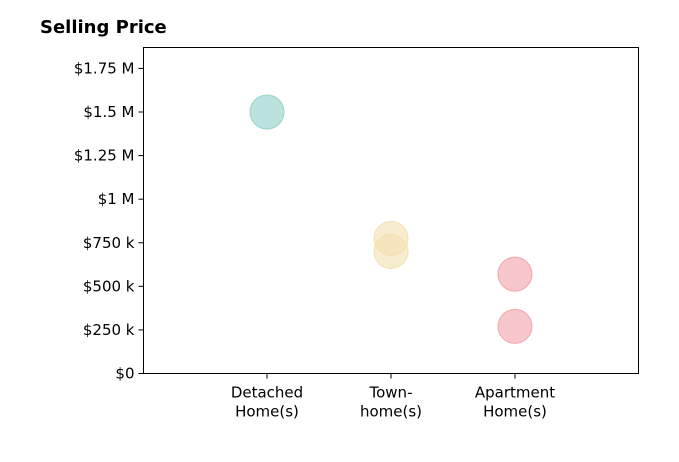  What do you see at coordinates (104, 68) in the screenshot?
I see `y-tick-label: $1.75 M` at bounding box center [104, 68].